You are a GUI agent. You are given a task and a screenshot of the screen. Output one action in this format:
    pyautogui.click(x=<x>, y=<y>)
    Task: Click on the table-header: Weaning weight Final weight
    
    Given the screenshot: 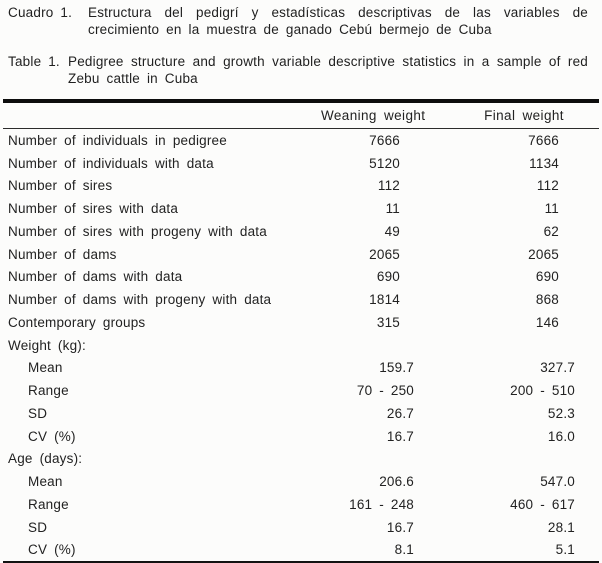 What is the action you would take?
    pyautogui.click(x=302, y=116)
    